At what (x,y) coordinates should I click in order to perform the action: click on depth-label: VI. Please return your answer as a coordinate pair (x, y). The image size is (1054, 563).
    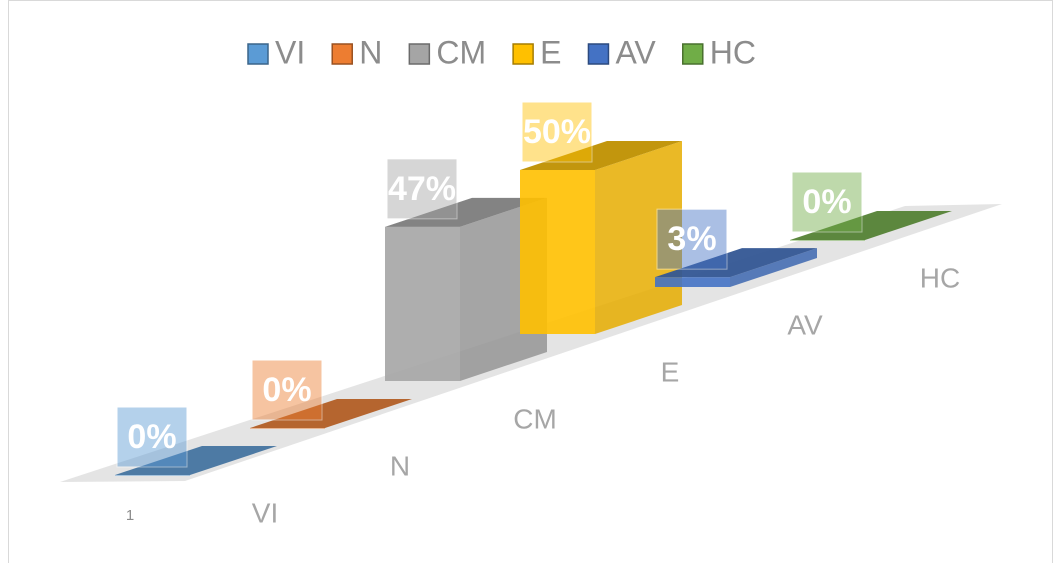
    Looking at the image, I should click on (265, 512).